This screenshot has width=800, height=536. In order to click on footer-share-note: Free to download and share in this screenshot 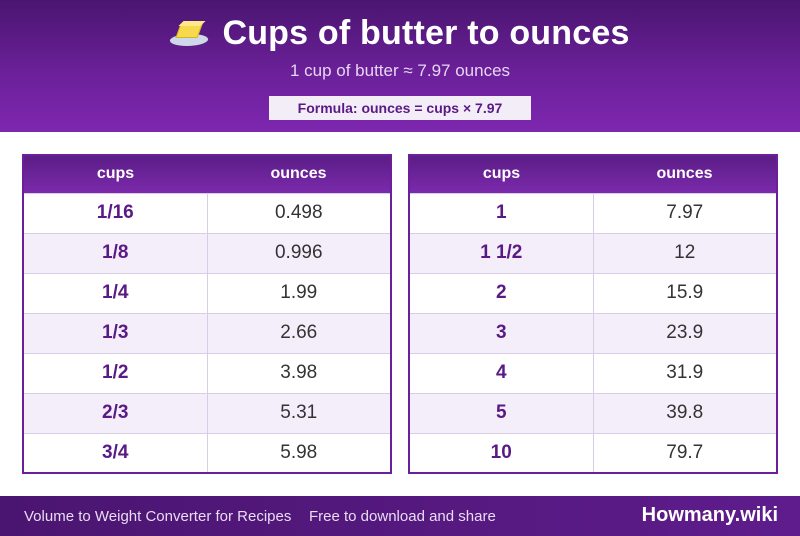, I will do `click(402, 516)`.